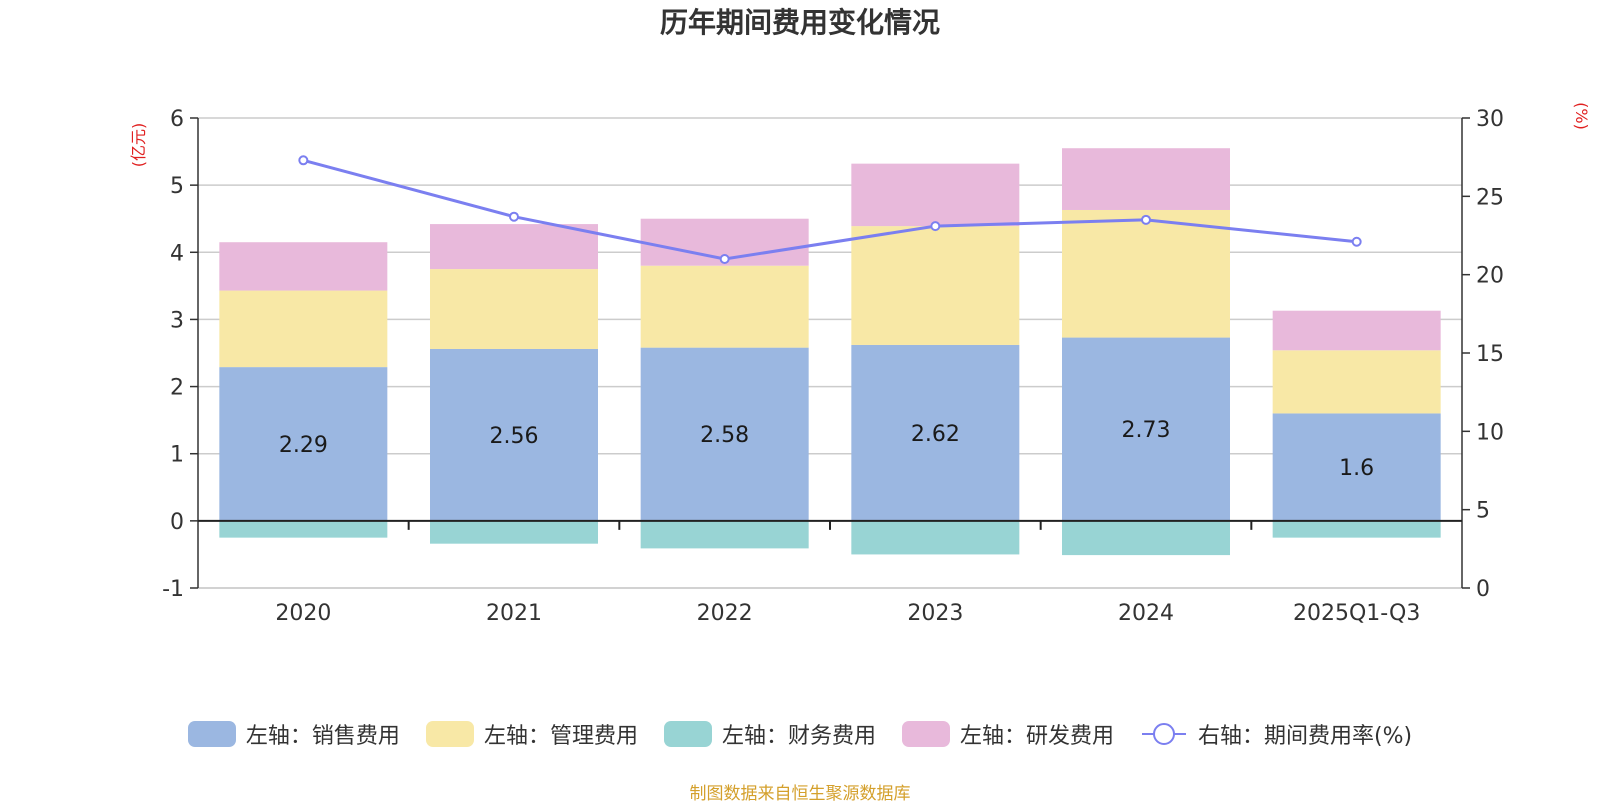 This screenshot has height=804, width=1600. I want to click on bar-data-label: 2.29, so click(303, 445).